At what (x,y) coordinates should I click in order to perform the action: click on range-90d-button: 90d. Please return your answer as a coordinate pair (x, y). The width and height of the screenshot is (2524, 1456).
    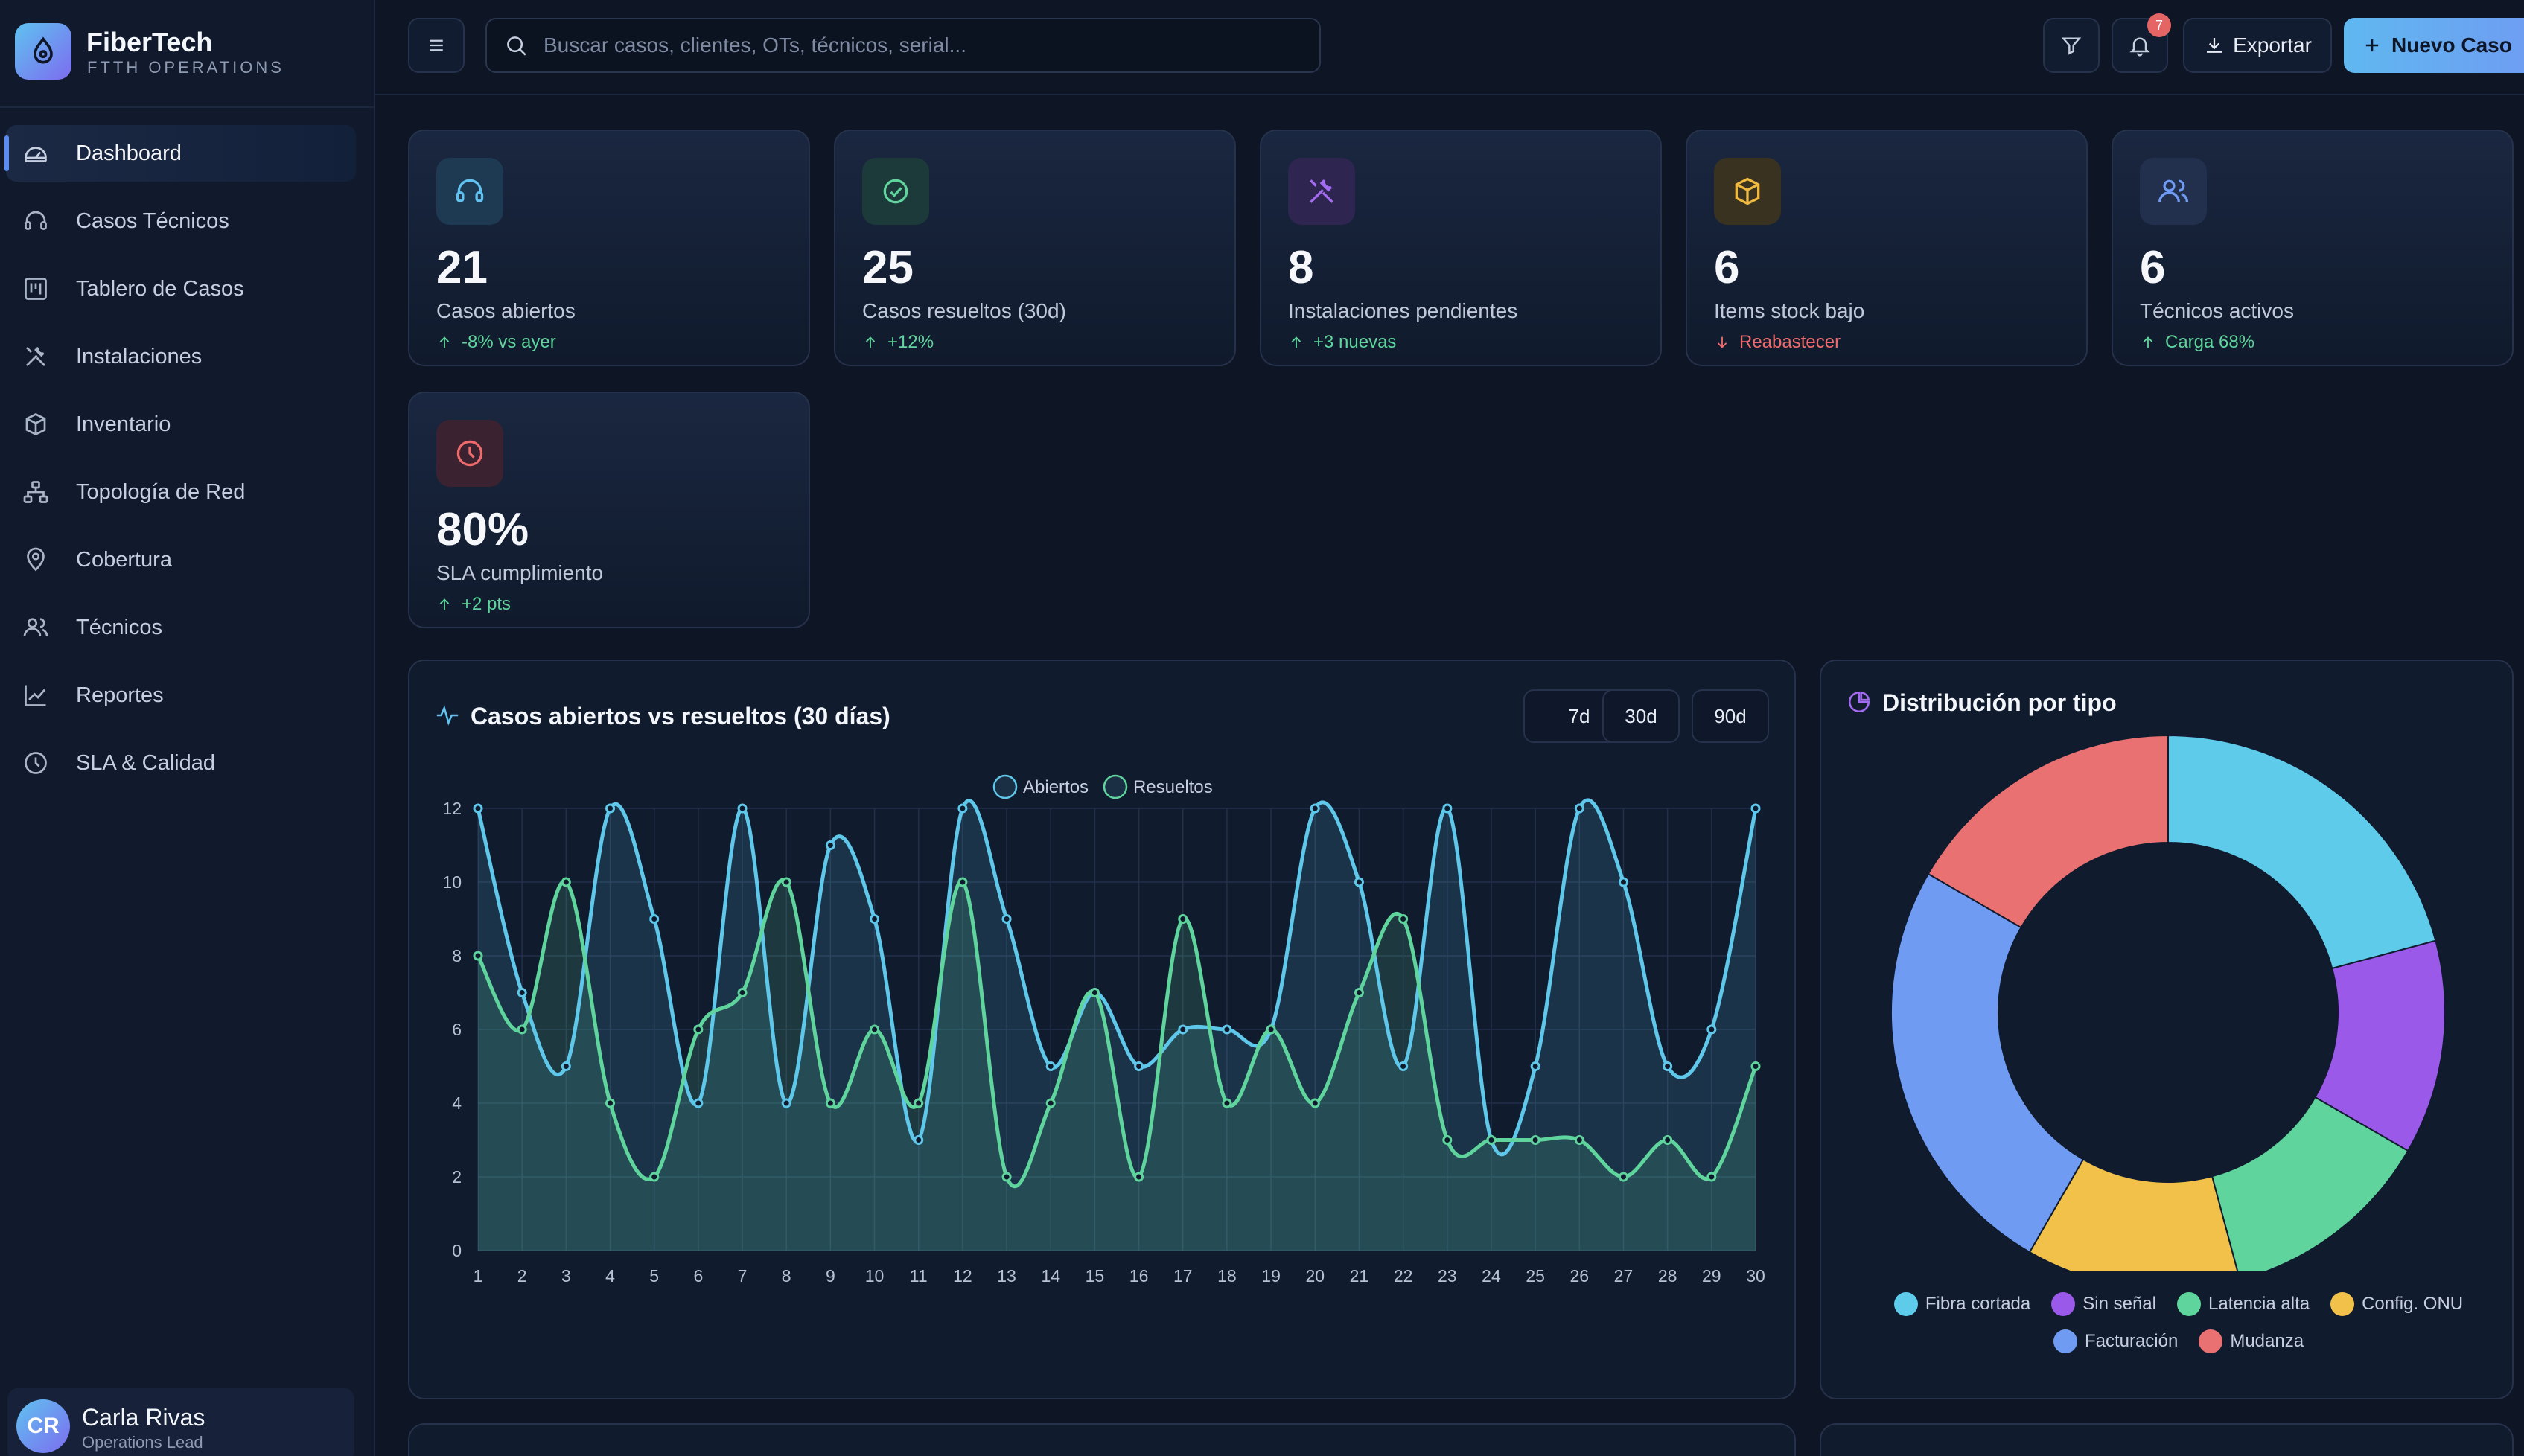
    Looking at the image, I should click on (1730, 716).